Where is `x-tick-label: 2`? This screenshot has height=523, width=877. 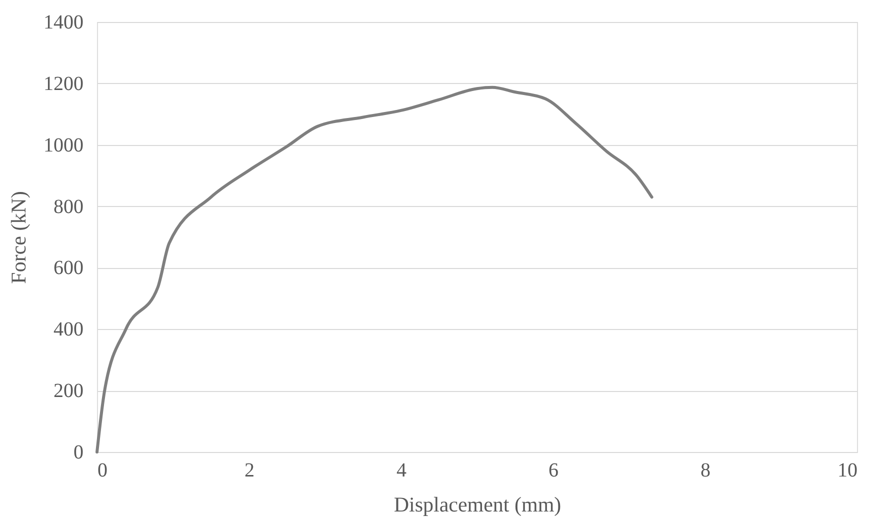 x-tick-label: 2 is located at coordinates (249, 471).